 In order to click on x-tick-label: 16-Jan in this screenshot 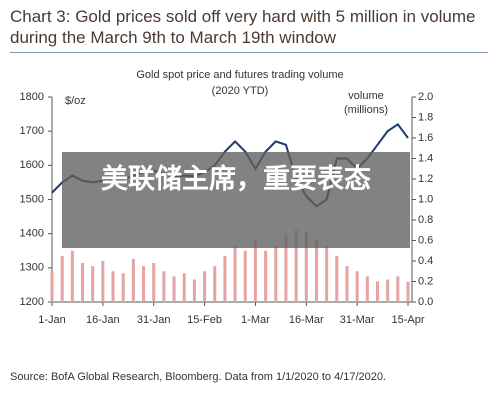, I will do `click(103, 320)`.